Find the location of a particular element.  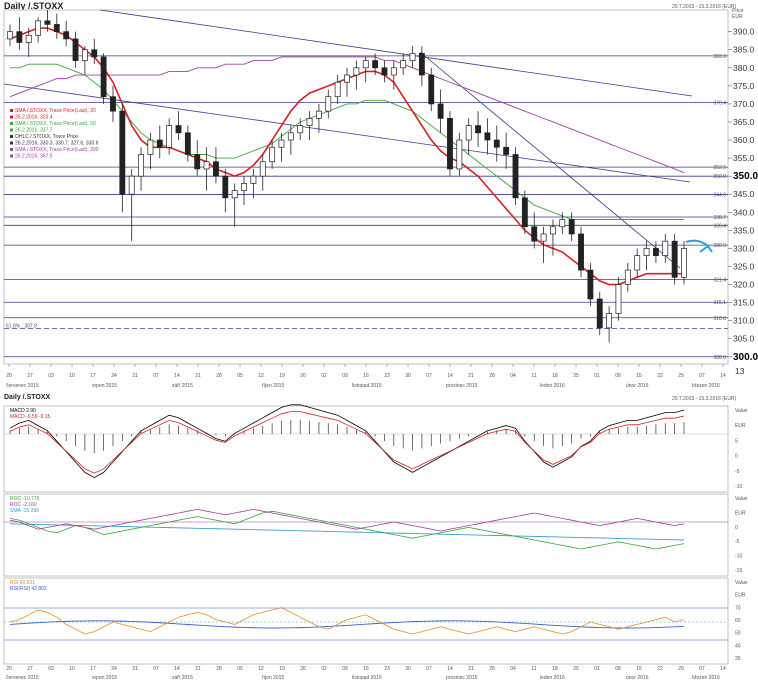

legend-swatch is located at coordinates (11, 123).